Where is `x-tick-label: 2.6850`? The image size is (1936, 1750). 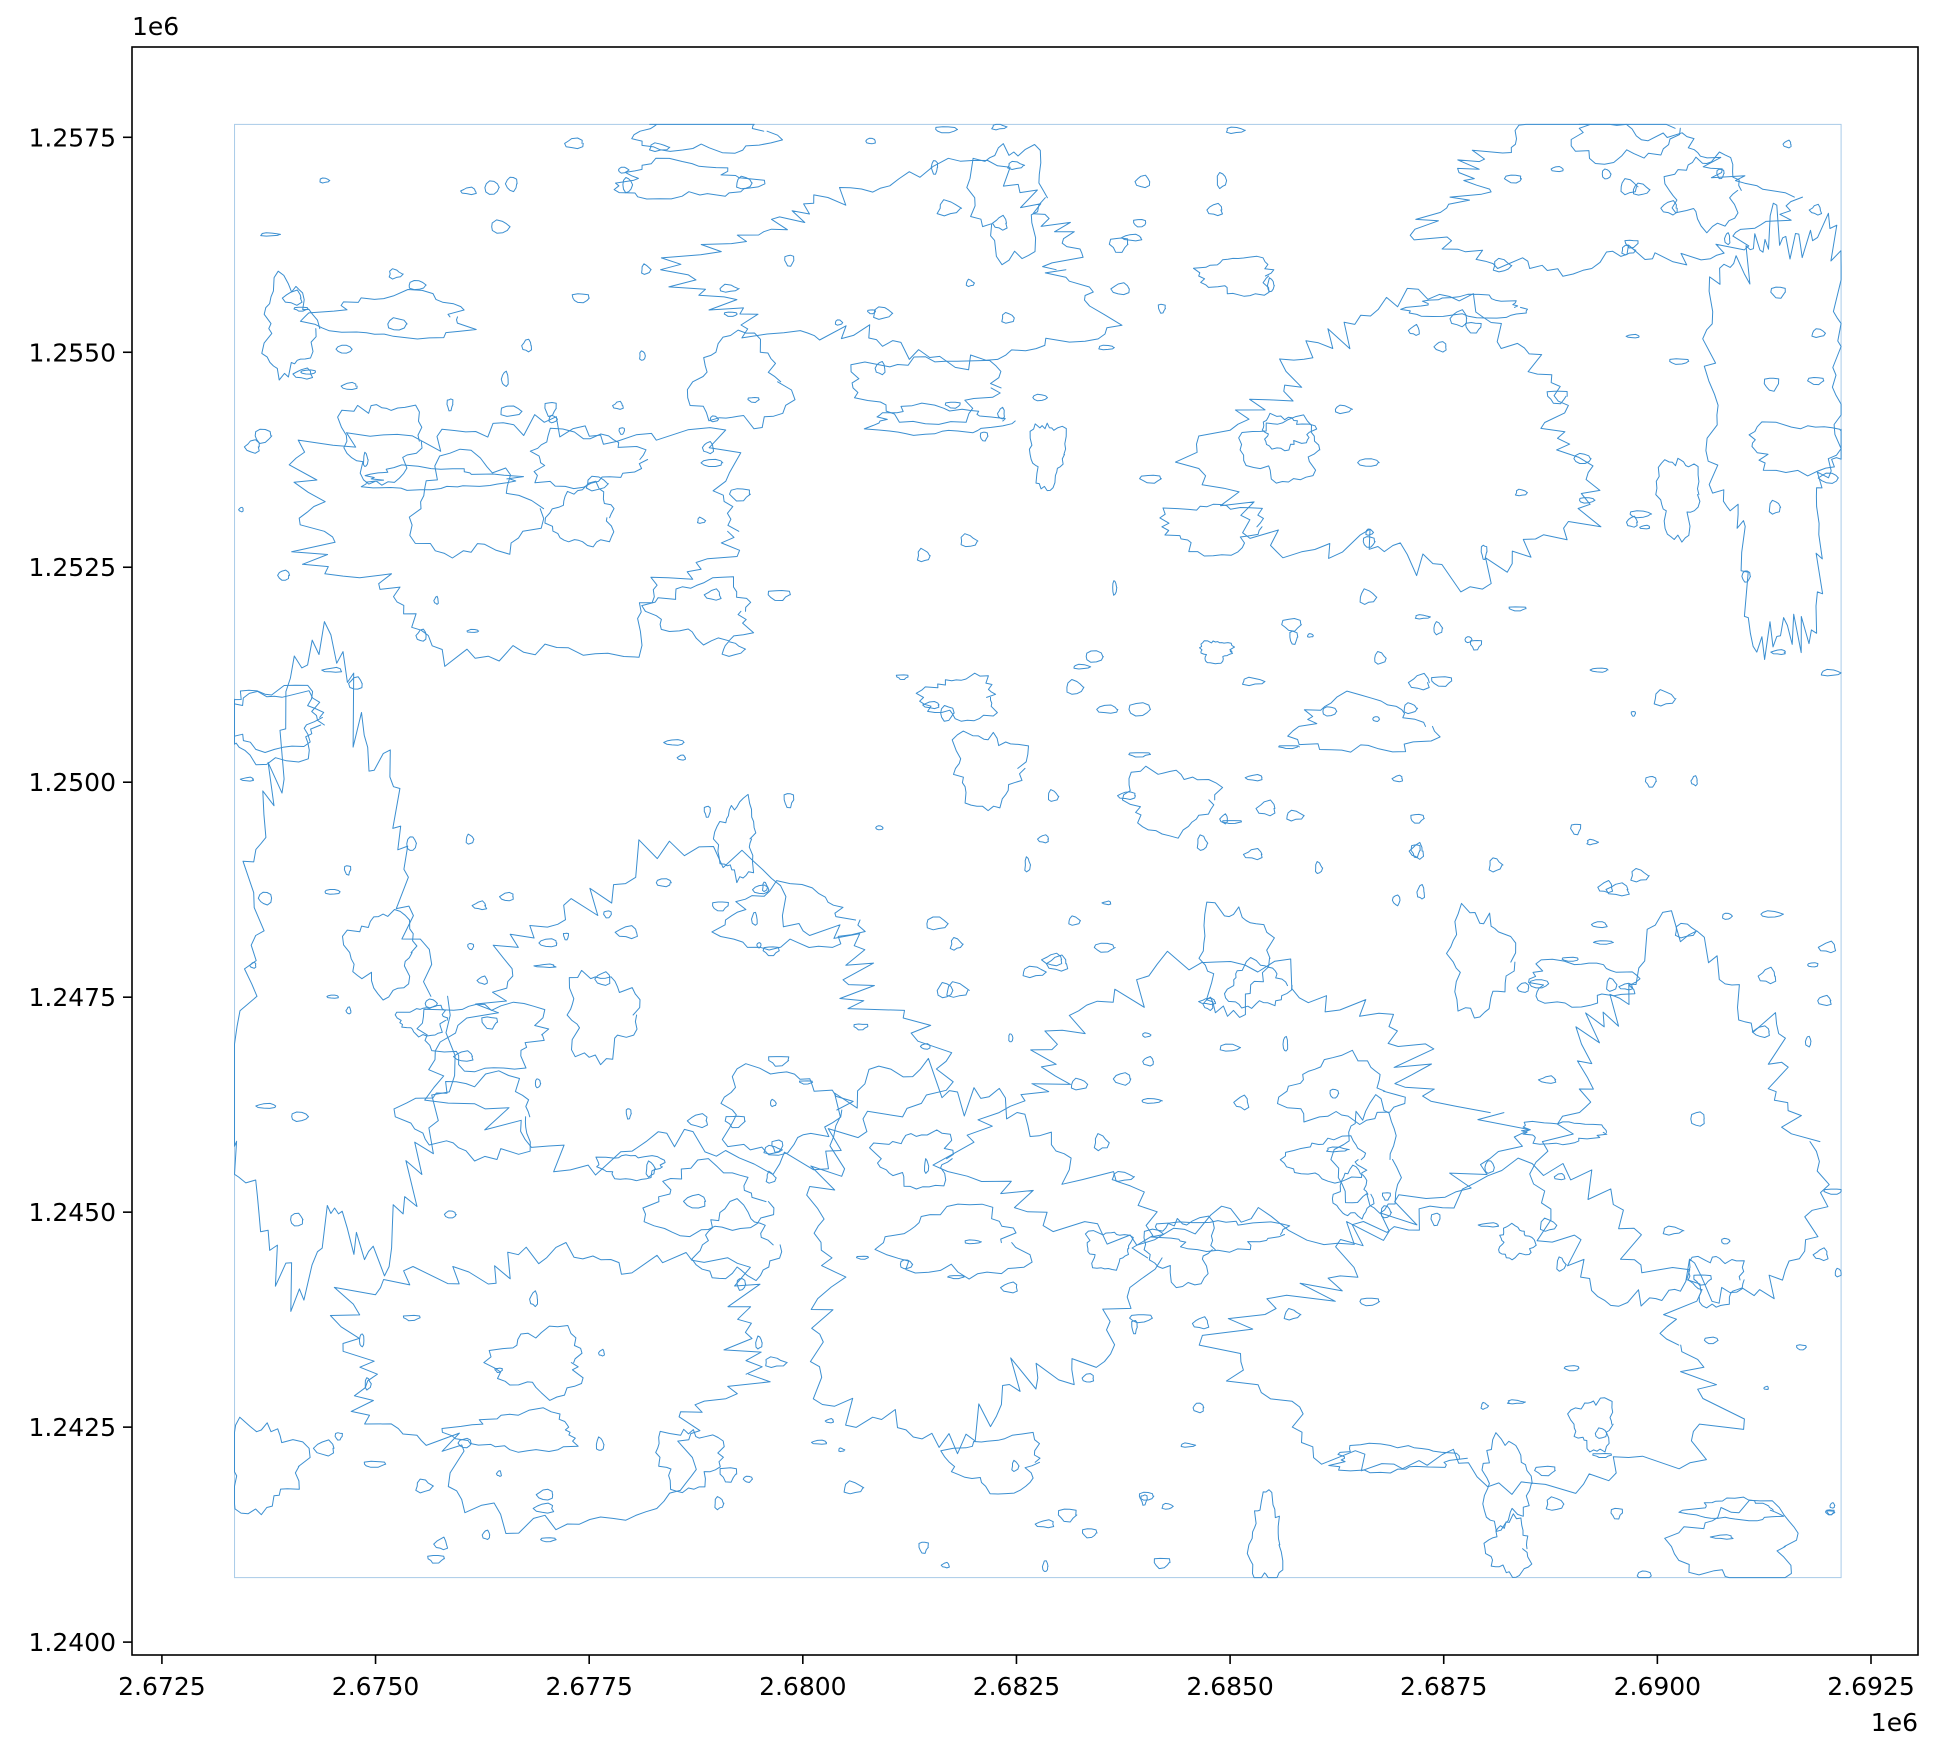 x-tick-label: 2.6850 is located at coordinates (1229, 1686).